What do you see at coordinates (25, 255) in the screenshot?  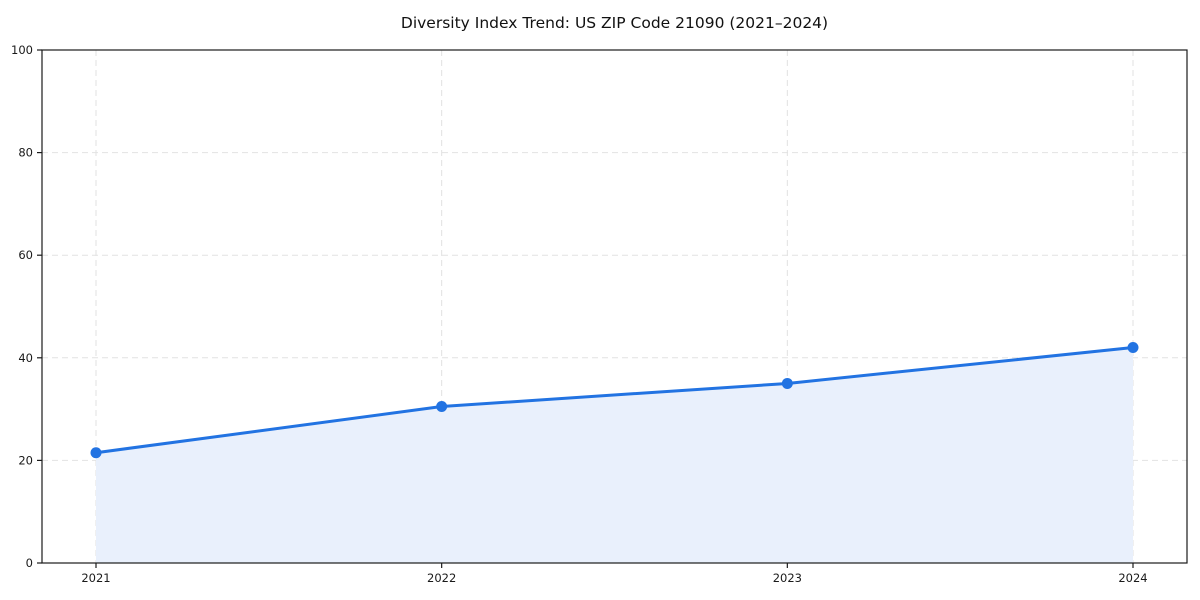 I see `y-tick-label: 60` at bounding box center [25, 255].